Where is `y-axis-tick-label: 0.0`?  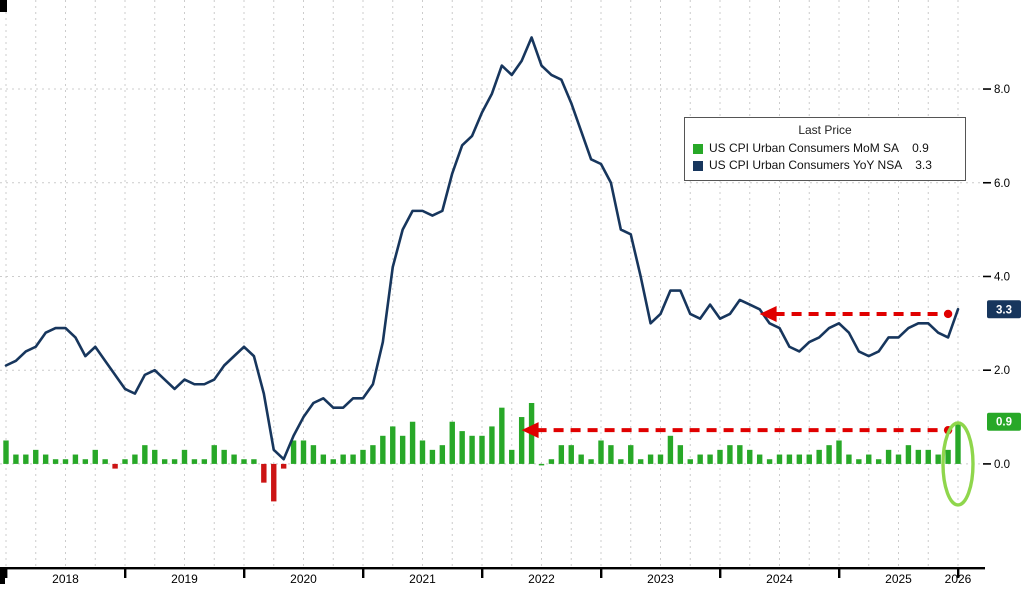 y-axis-tick-label: 0.0 is located at coordinates (1002, 465).